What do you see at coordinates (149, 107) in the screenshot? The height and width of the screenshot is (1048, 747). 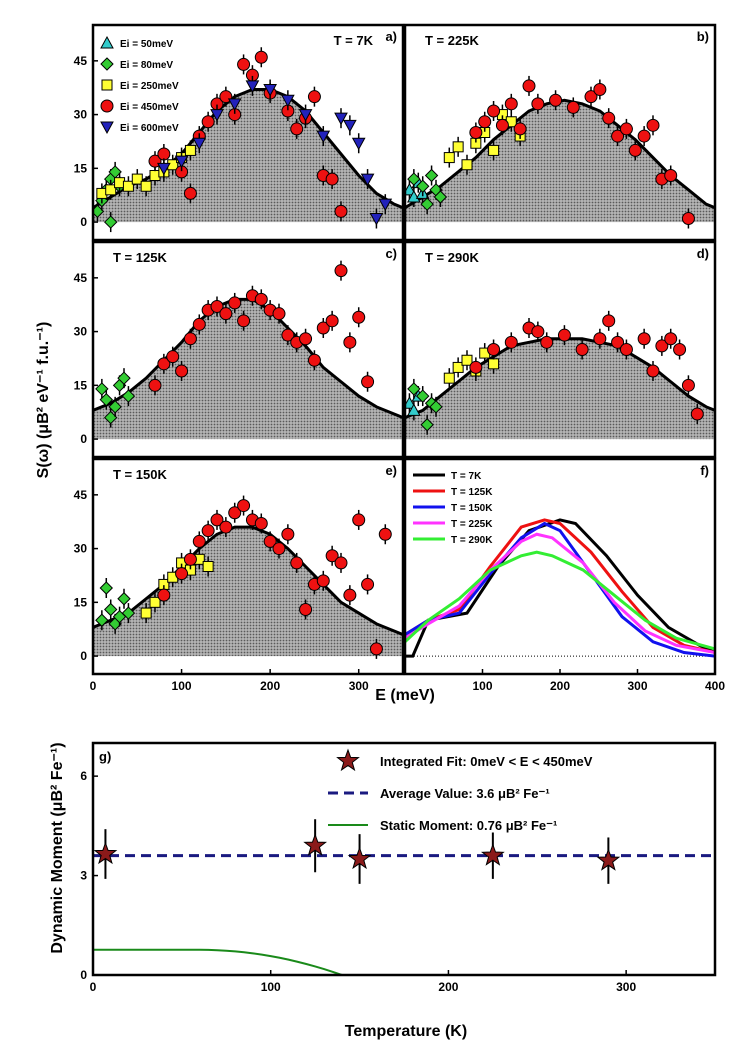 I see `legend-label: Ei = 450meV` at bounding box center [149, 107].